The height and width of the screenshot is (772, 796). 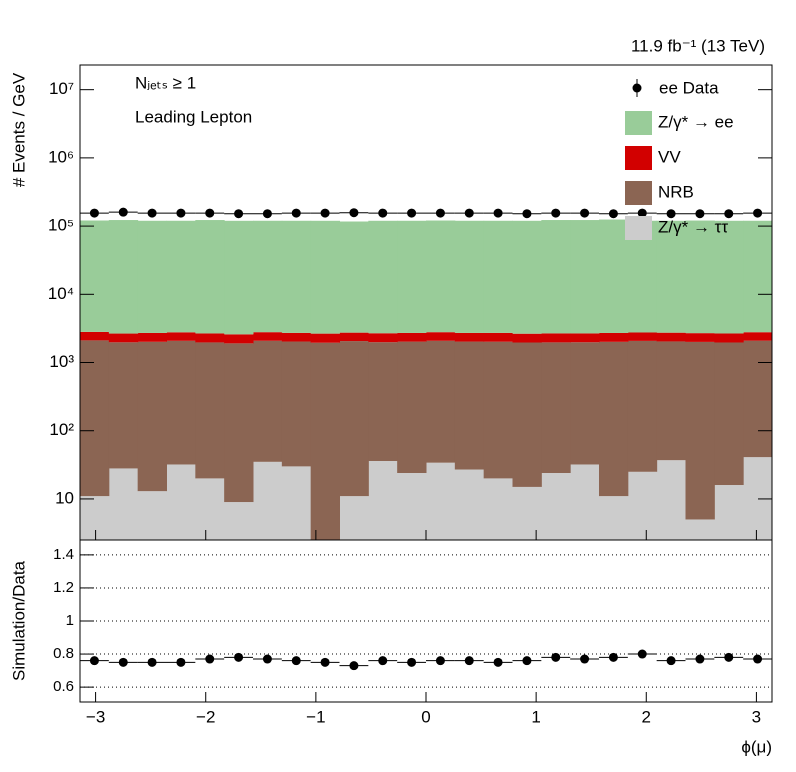 I want to click on njets: Nⱼₑₜₛ ≥ 1, so click(x=165, y=82).